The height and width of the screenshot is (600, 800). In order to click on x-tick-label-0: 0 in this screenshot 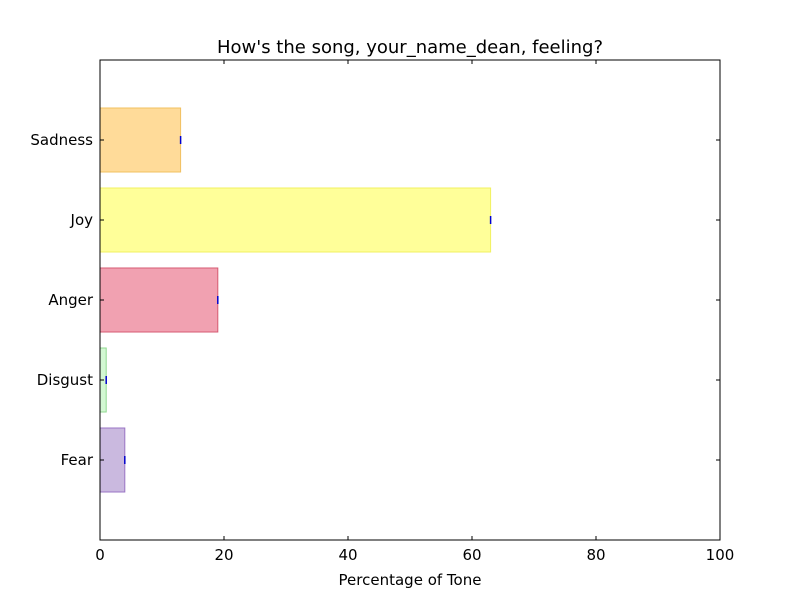, I will do `click(100, 555)`.